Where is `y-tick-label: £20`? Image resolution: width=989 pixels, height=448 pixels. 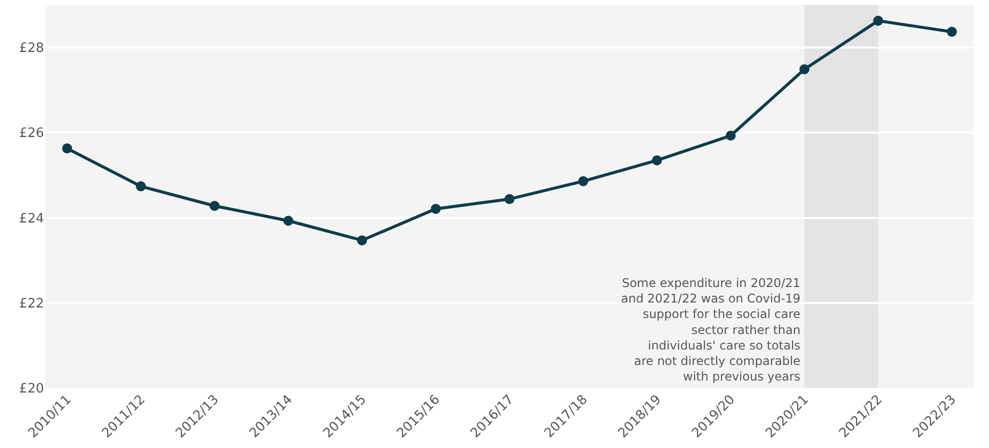
y-tick-label: £20 is located at coordinates (31, 389).